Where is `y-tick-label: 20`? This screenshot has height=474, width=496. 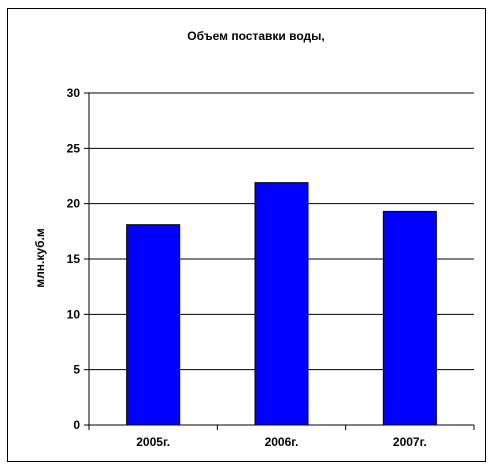
y-tick-label: 20 is located at coordinates (74, 204).